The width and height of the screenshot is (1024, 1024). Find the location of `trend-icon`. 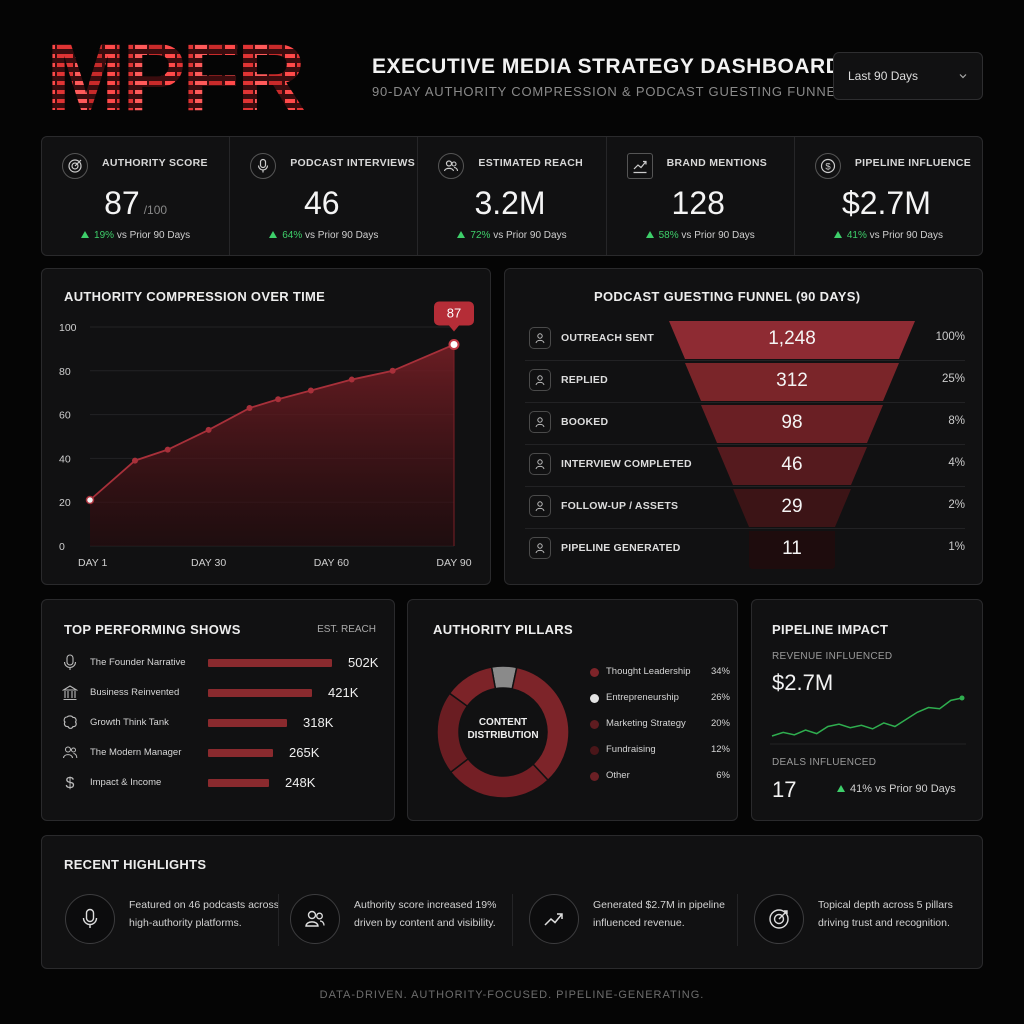

trend-icon is located at coordinates (639, 166).